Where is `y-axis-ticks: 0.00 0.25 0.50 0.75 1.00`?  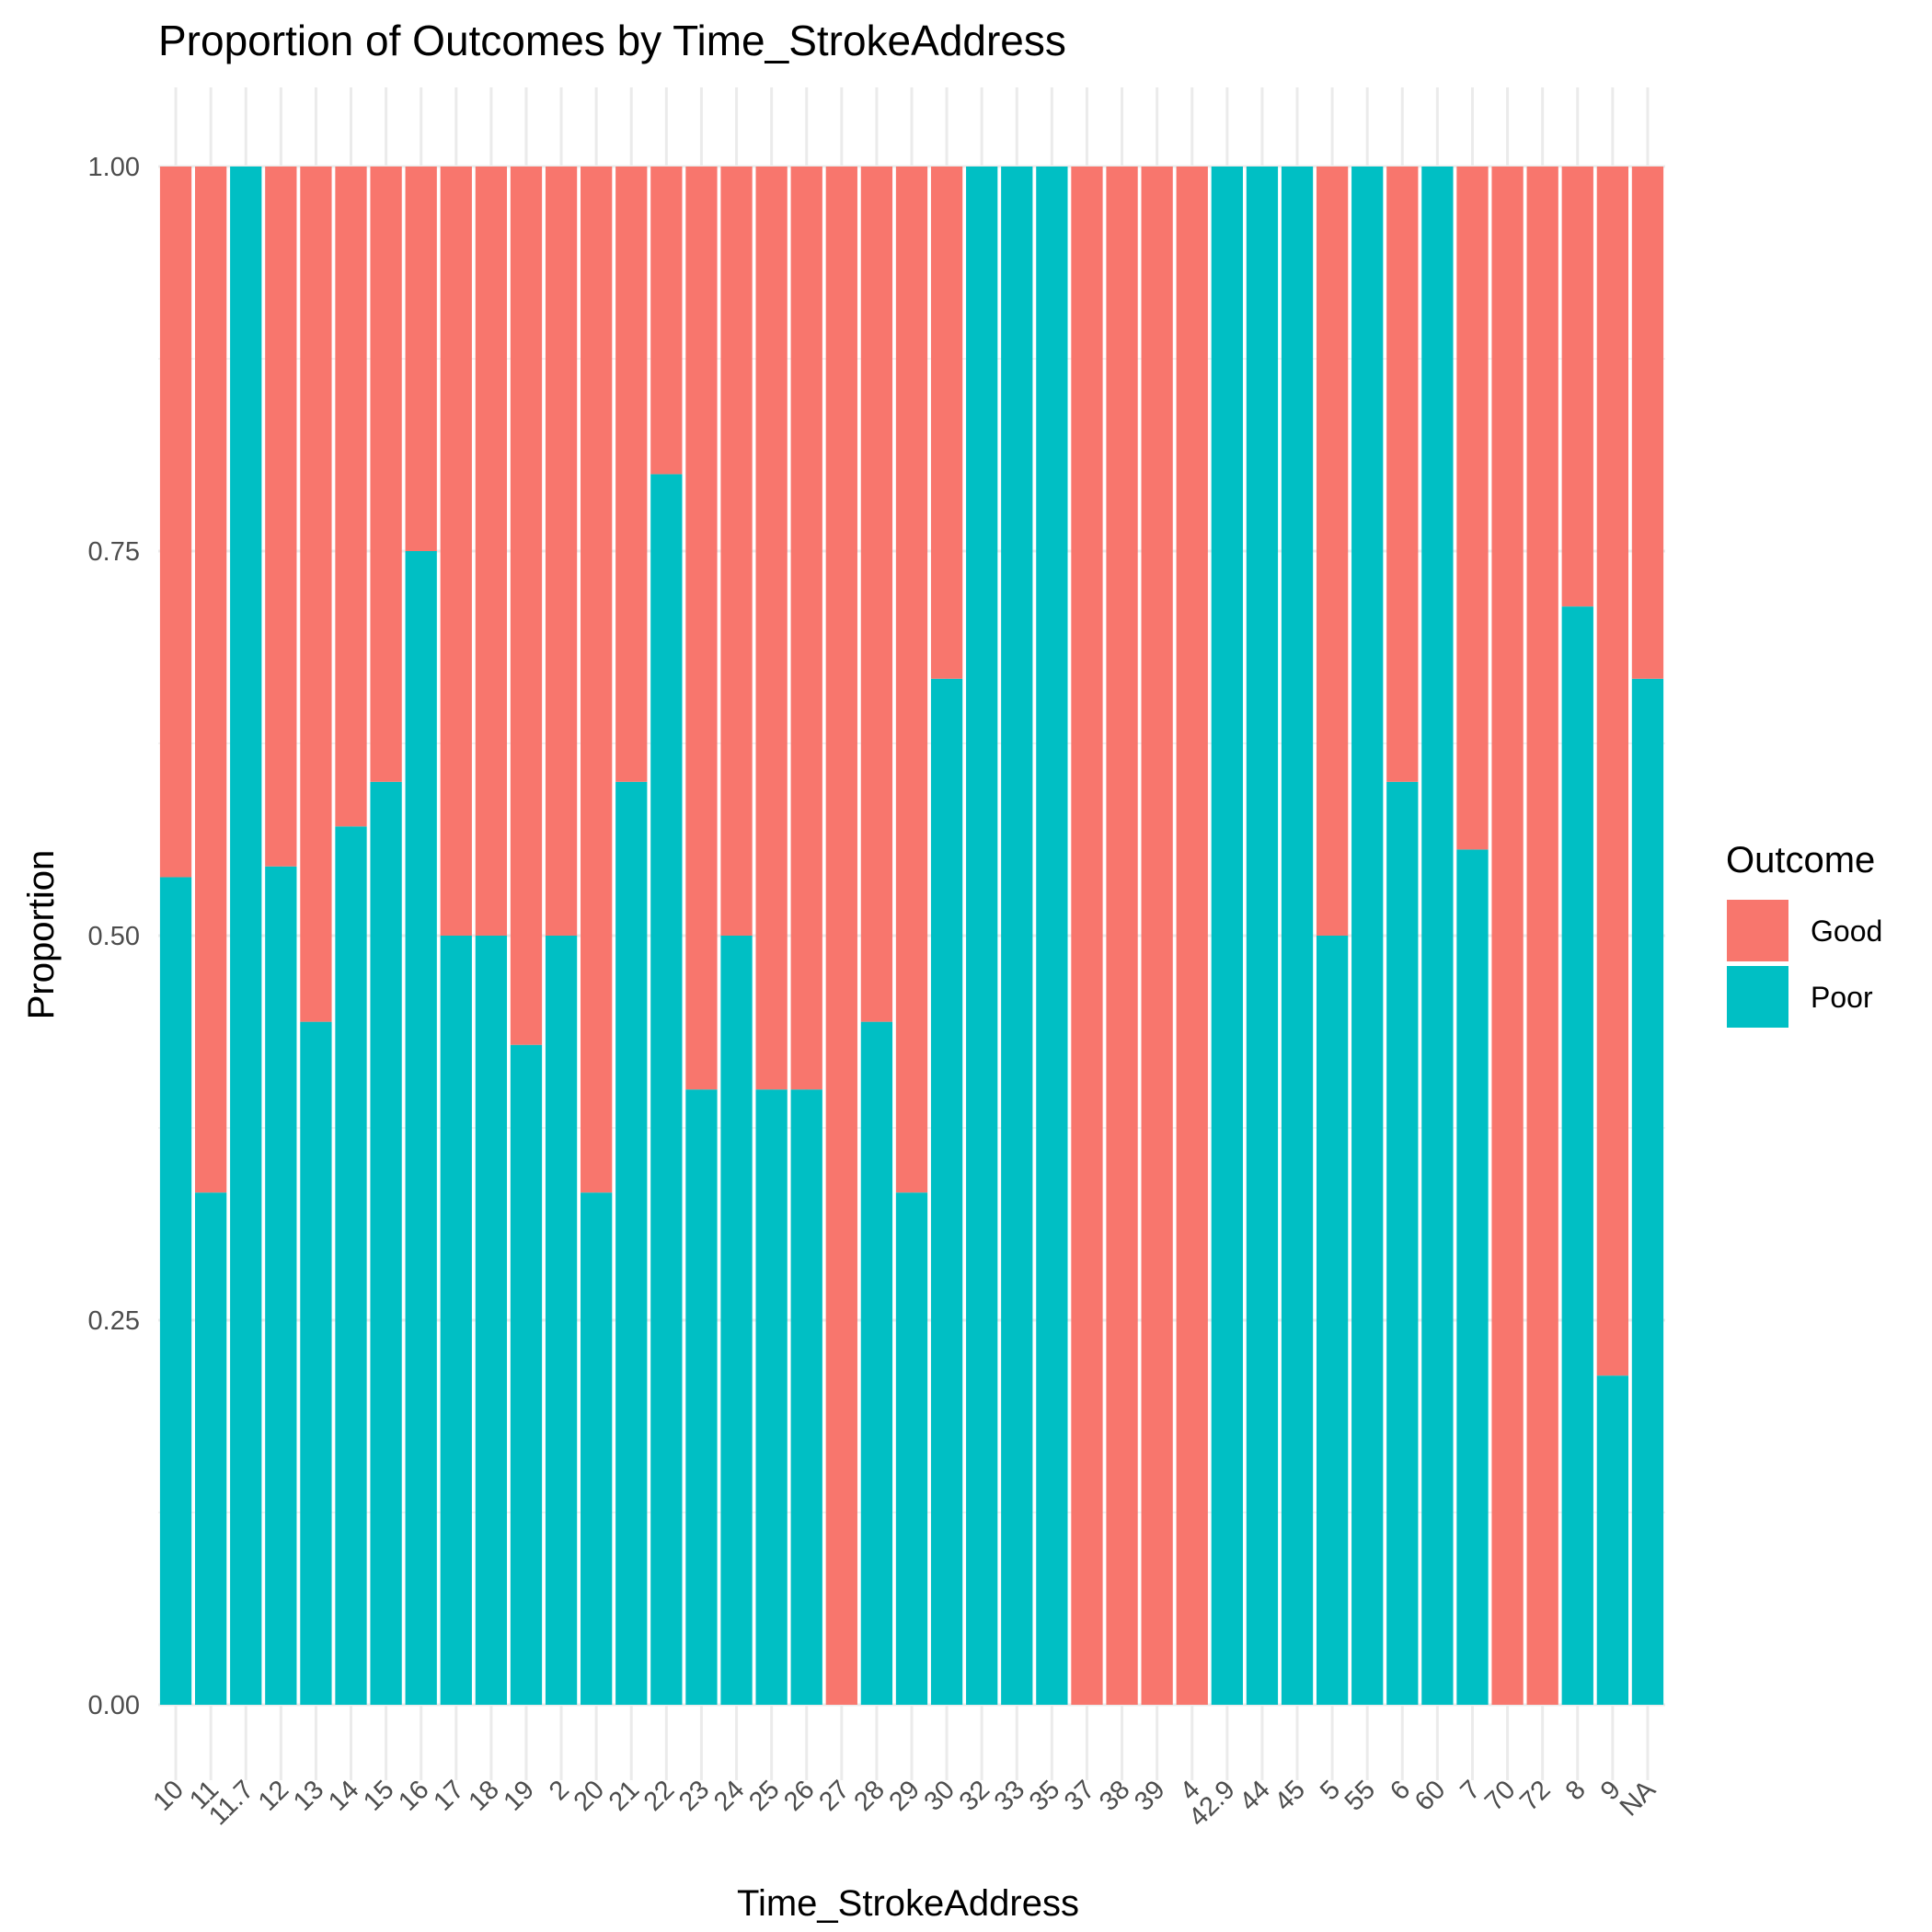 y-axis-ticks: 0.00 0.25 0.50 0.75 1.00 is located at coordinates (114, 936).